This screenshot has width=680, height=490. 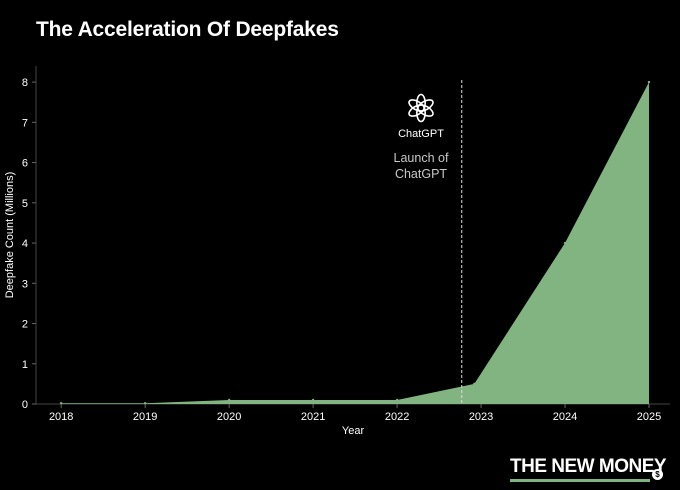 What do you see at coordinates (25, 244) in the screenshot?
I see `y-tick-label-4: 4` at bounding box center [25, 244].